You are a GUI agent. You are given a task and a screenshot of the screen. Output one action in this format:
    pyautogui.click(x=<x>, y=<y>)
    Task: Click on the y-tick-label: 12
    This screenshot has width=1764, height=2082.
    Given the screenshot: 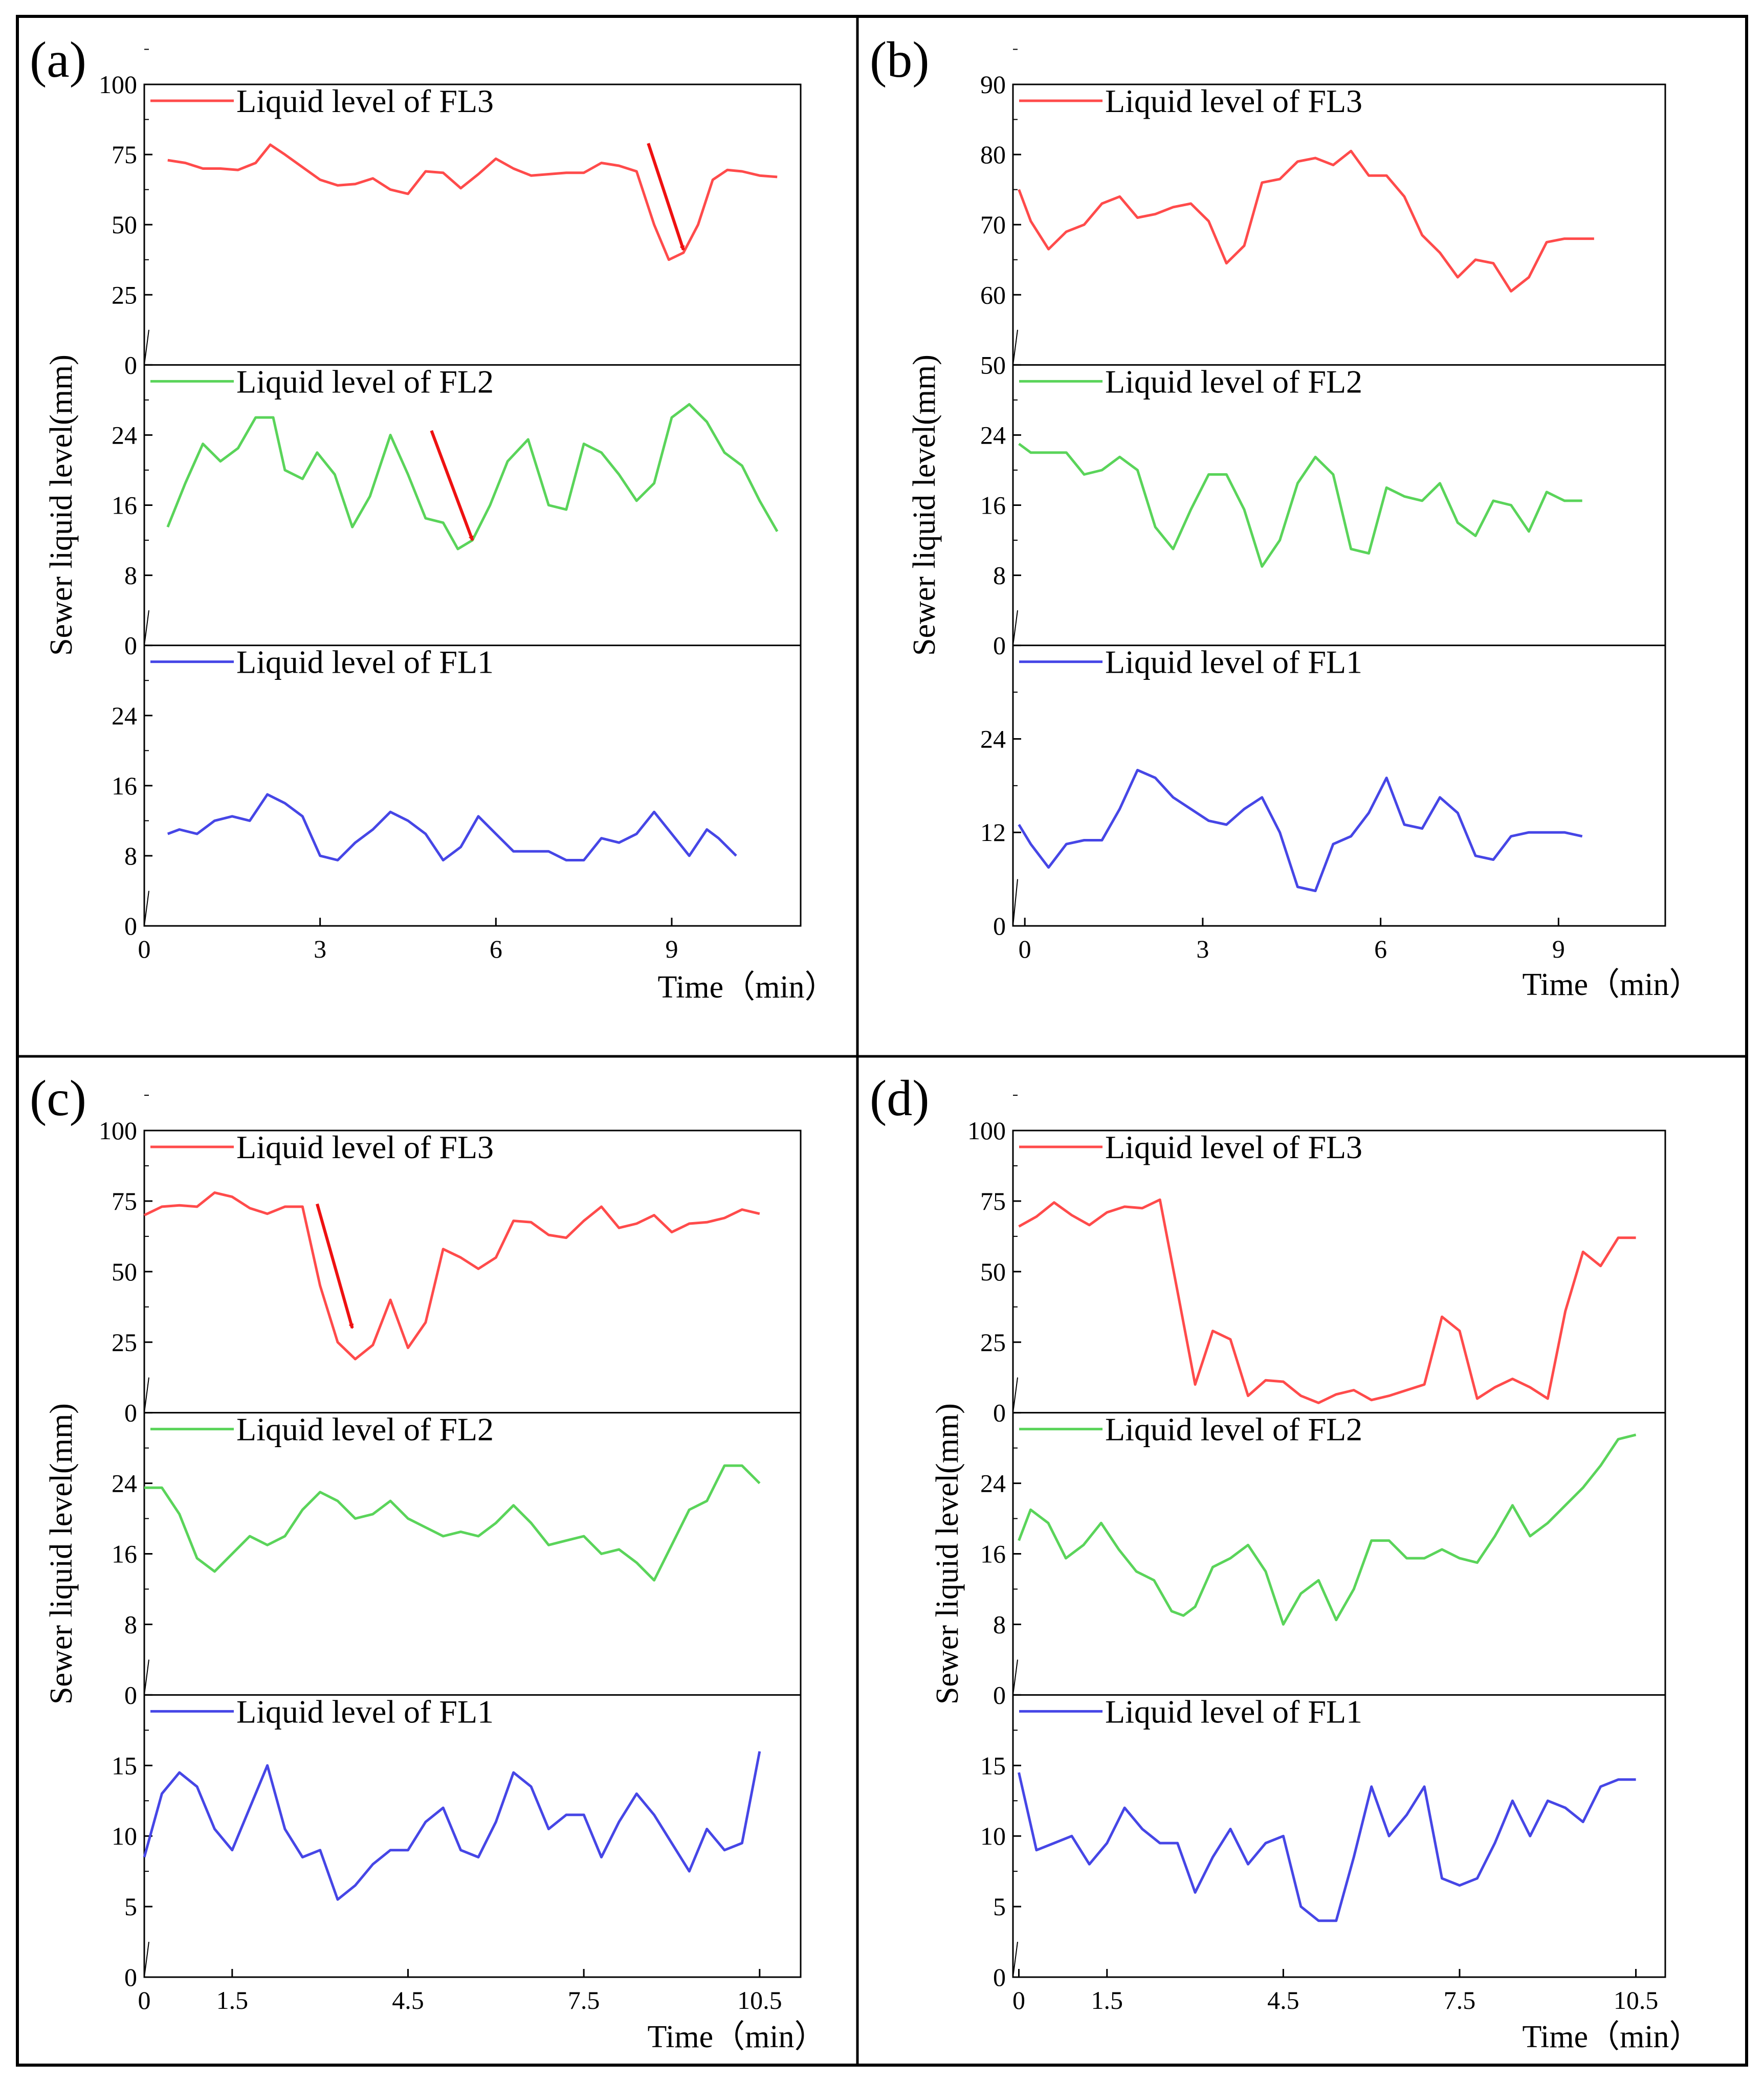 What is the action you would take?
    pyautogui.click(x=993, y=833)
    